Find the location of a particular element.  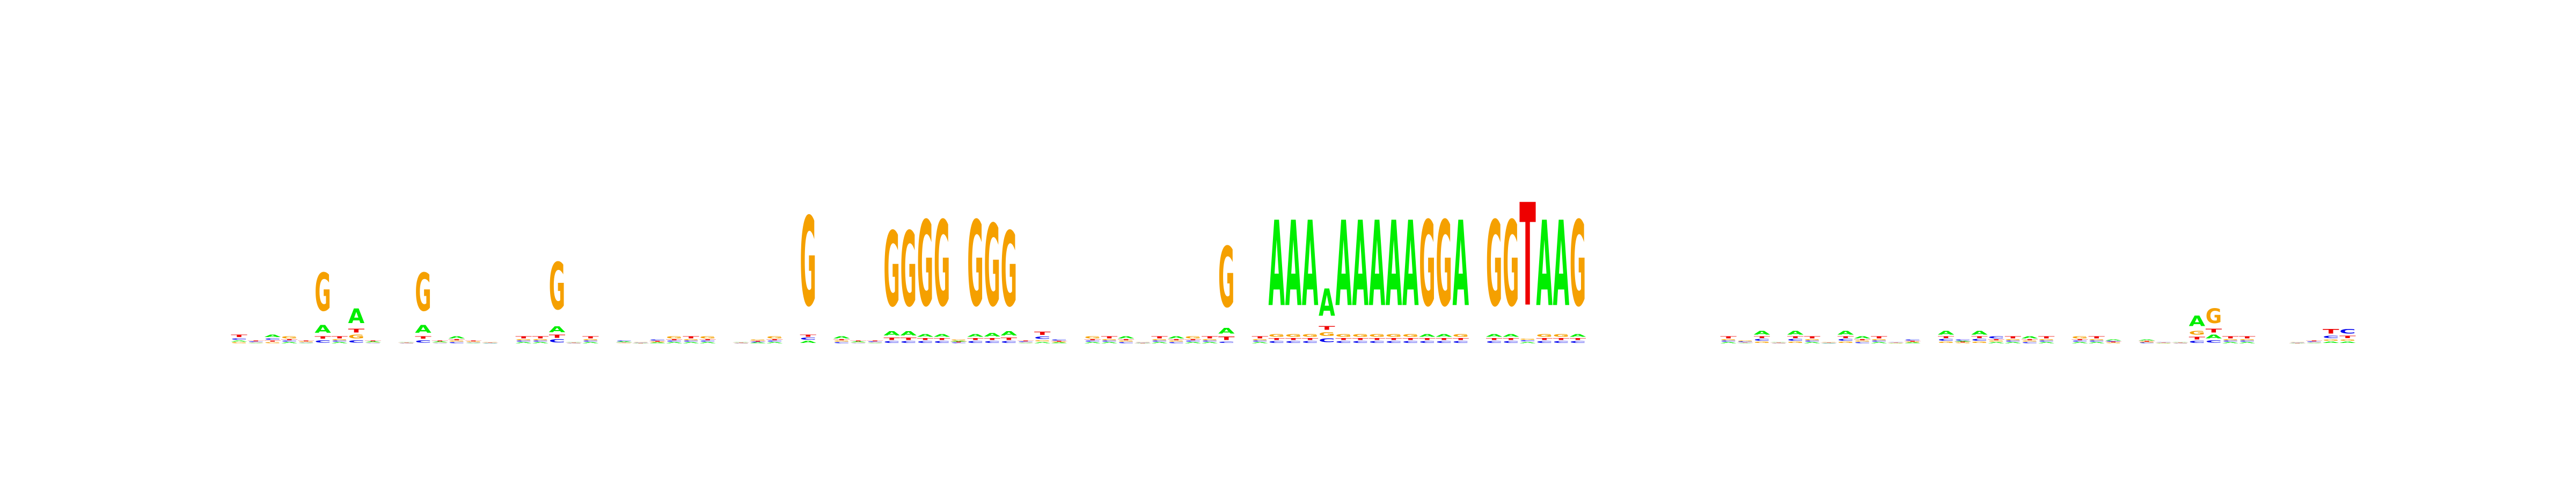

logo-letter-T-pos-94: T is located at coordinates (1795, 337).